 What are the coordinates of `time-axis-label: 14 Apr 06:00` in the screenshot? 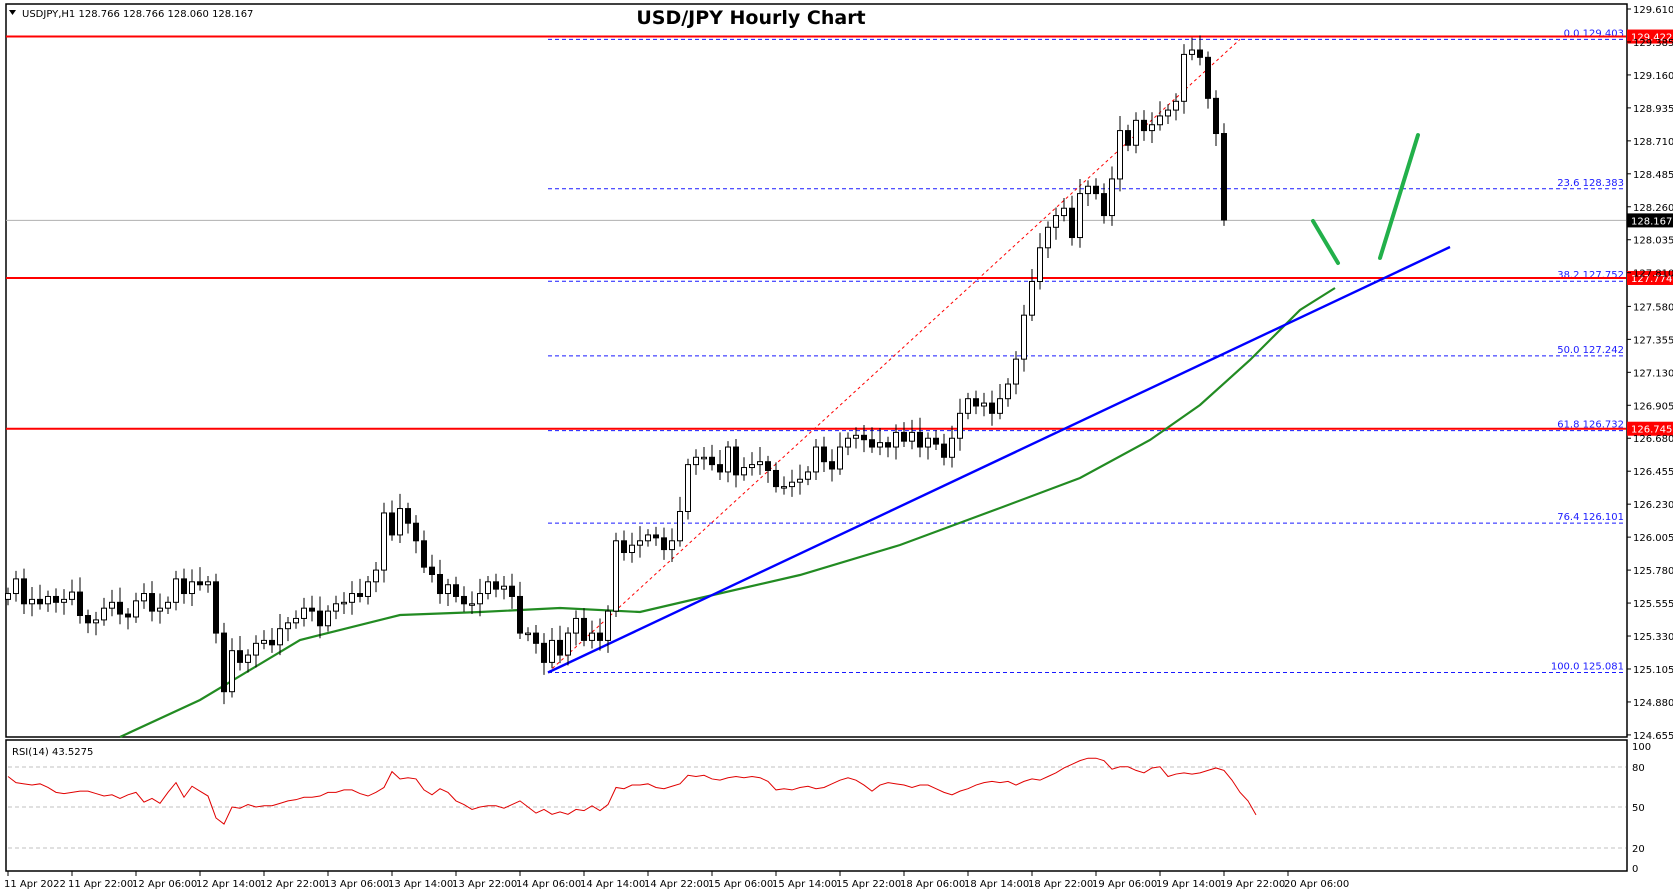 It's located at (548, 884).